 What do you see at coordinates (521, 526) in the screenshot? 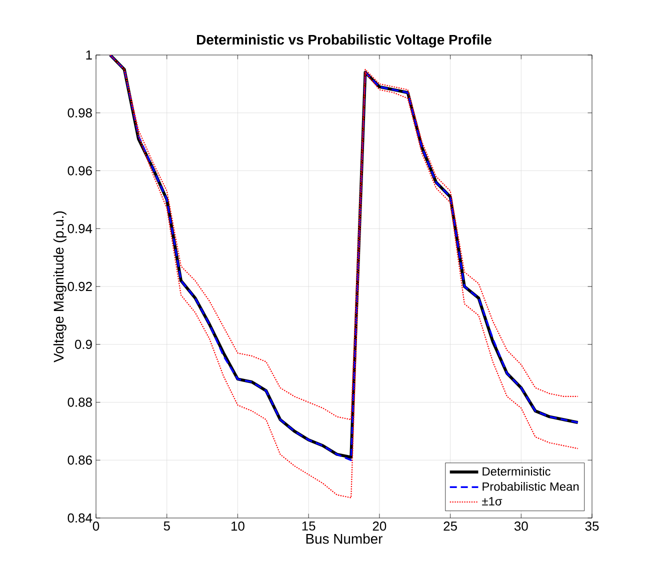
I see `x-tick-label: 30` at bounding box center [521, 526].